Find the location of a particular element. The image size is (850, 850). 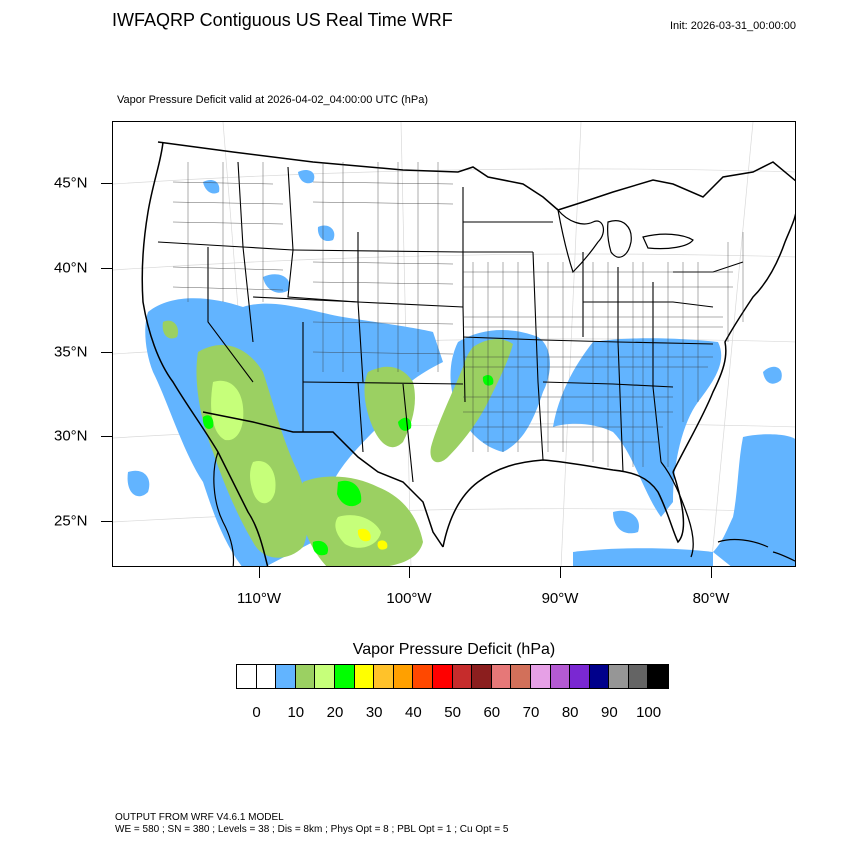

colorbar-label-50: 50 is located at coordinates (452, 712).